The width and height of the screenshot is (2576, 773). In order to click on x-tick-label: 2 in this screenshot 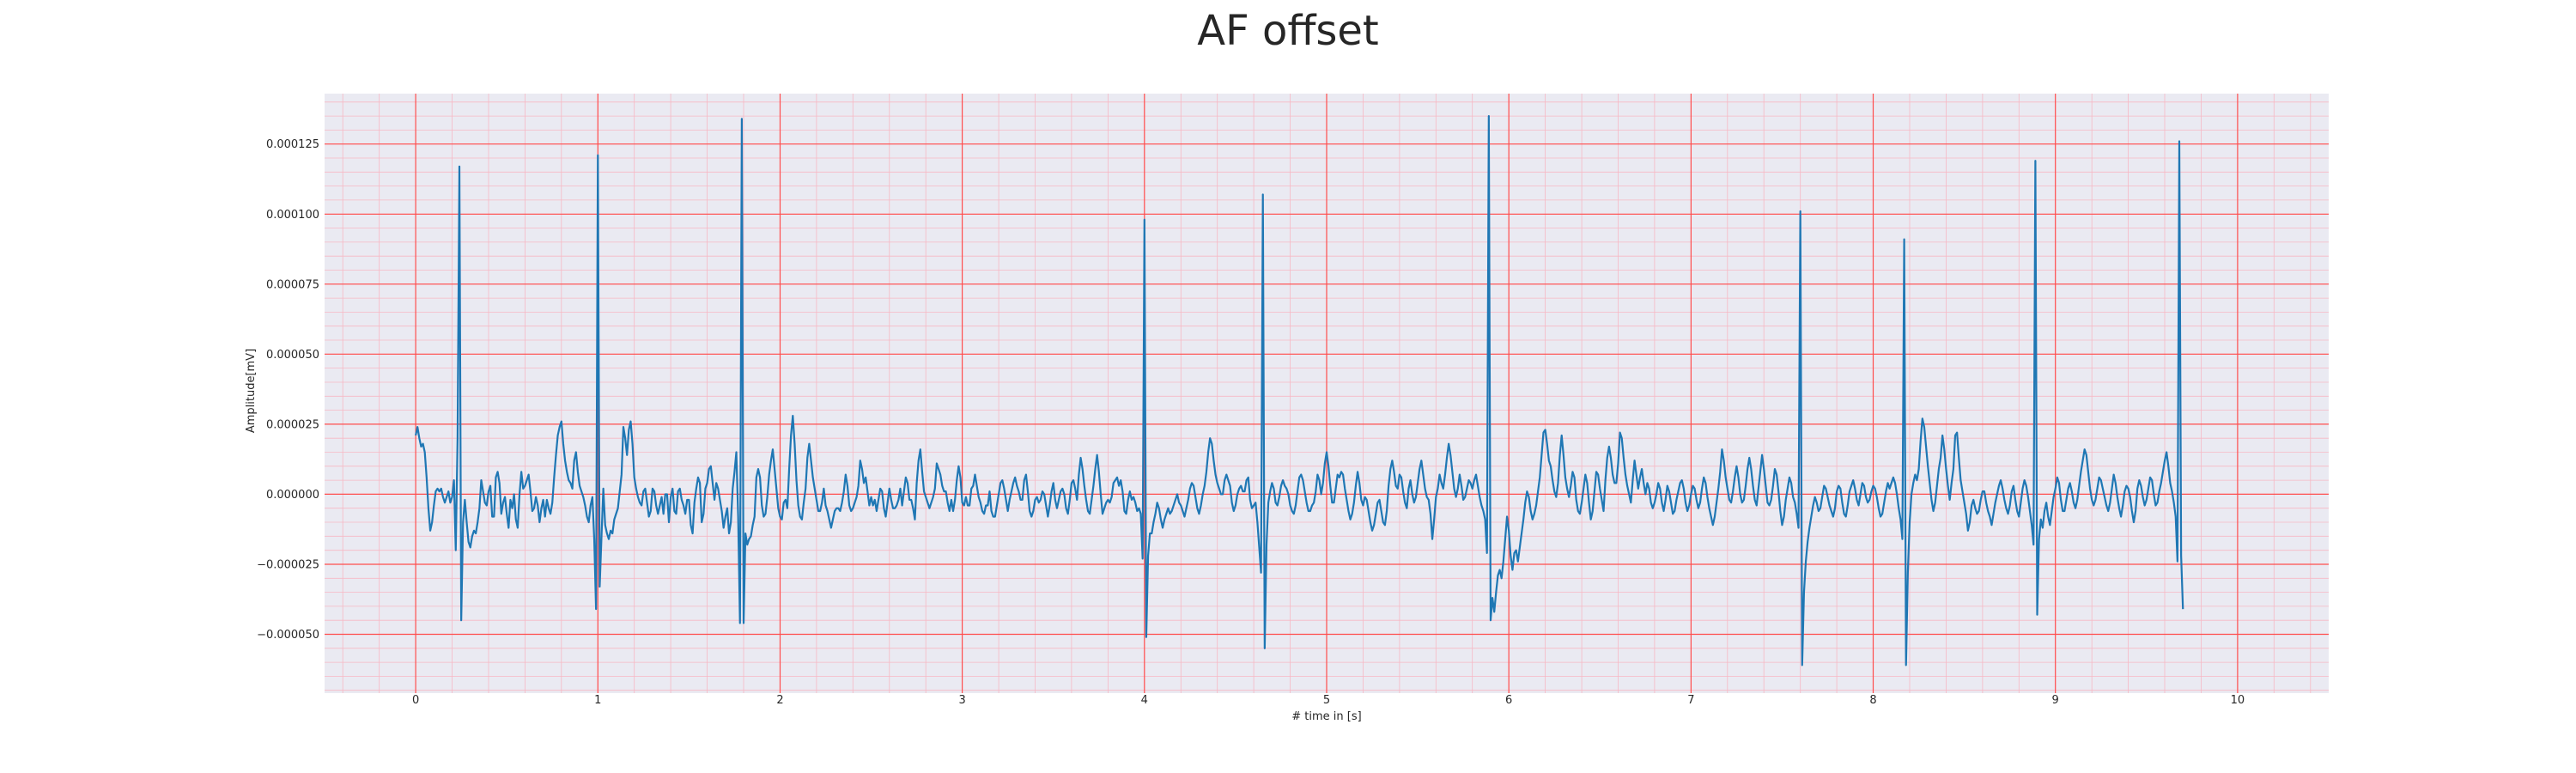, I will do `click(779, 700)`.